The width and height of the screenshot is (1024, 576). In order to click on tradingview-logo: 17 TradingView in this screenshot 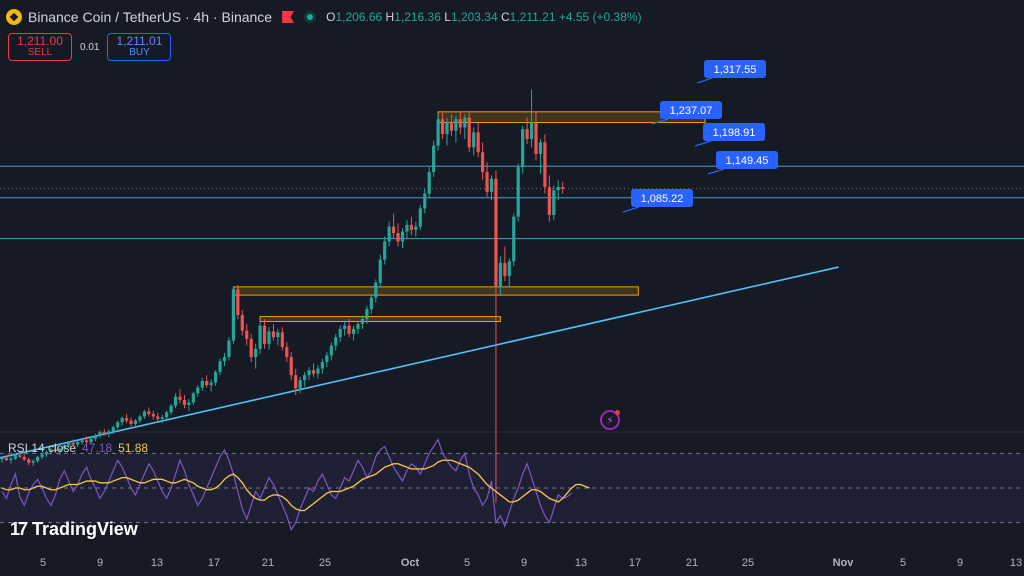, I will do `click(74, 529)`.